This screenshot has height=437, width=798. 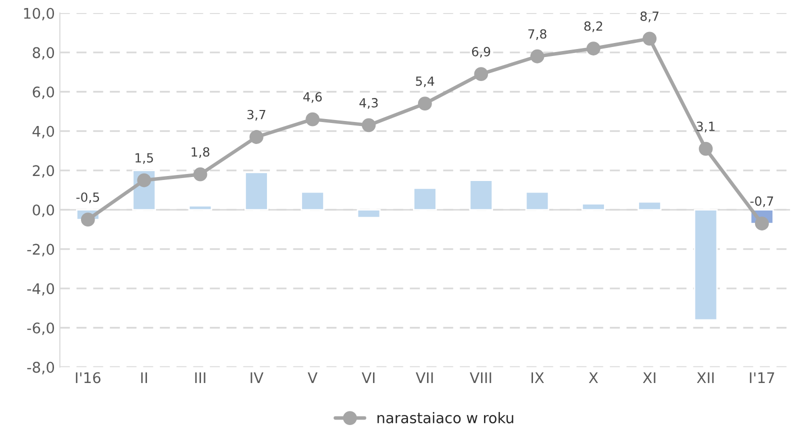 I want to click on data-label: 1,8, so click(x=201, y=152).